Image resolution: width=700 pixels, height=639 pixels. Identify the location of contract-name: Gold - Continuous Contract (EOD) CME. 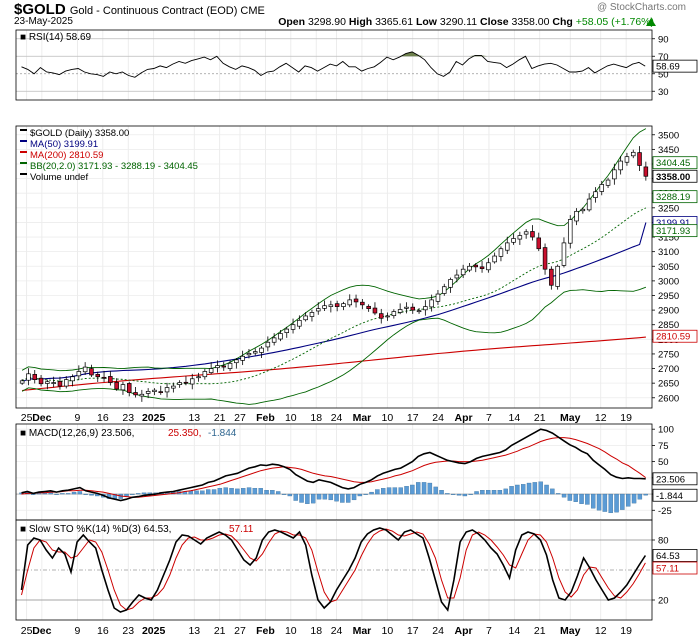
(167, 11).